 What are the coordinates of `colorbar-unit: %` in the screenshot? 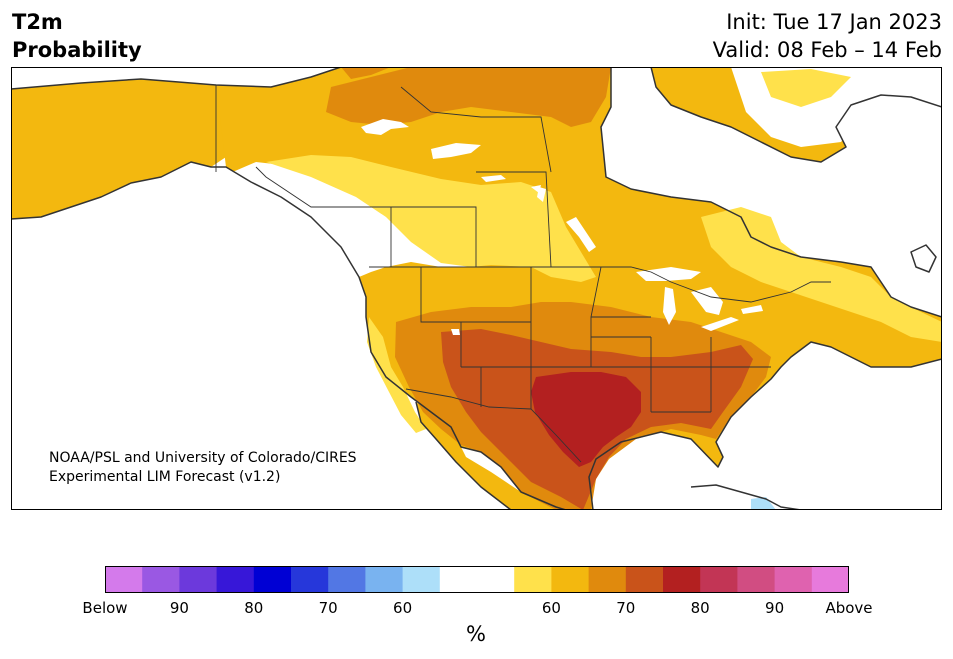 It's located at (476, 634).